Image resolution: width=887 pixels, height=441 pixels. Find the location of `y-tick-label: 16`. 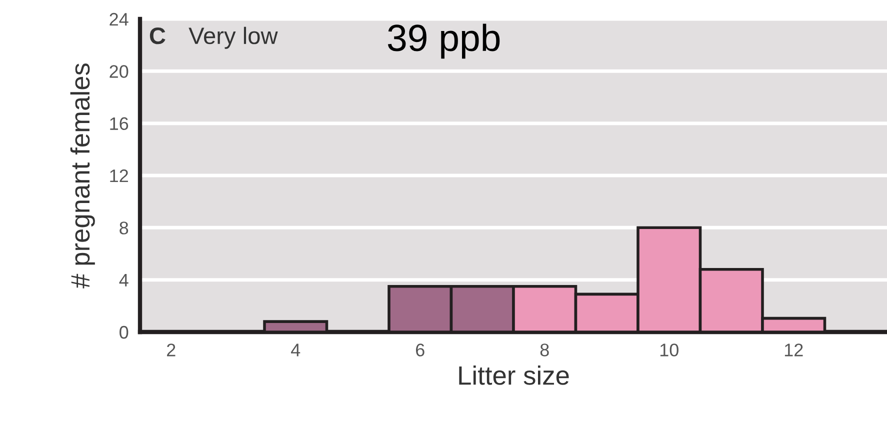

y-tick-label: 16 is located at coordinates (119, 123).